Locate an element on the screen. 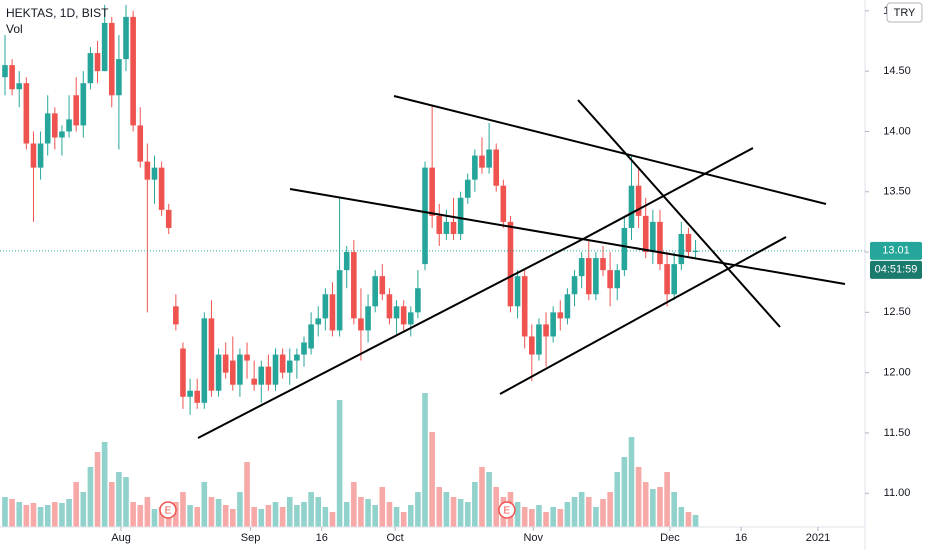  x-tick-label: Dec is located at coordinates (670, 538).